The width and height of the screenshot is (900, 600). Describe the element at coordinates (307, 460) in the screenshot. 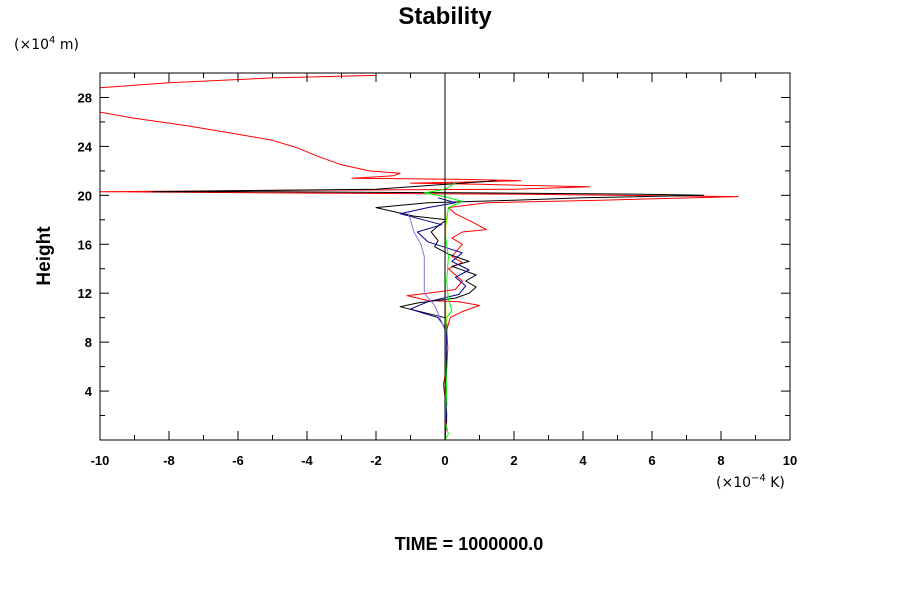

I see `x-tick-label: -4` at that location.